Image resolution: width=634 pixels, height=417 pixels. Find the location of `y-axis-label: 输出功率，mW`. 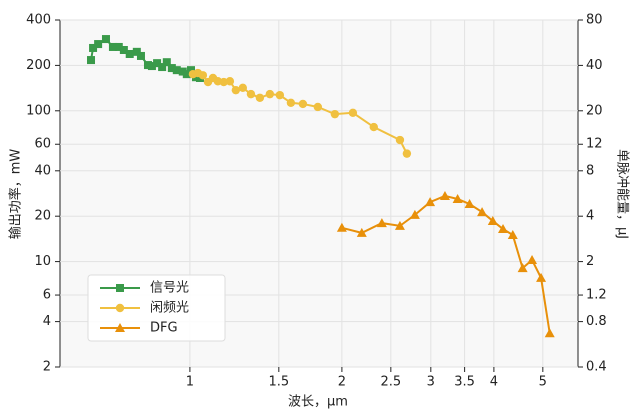

y-axis-label: 输出功率，mW is located at coordinates (16, 194).